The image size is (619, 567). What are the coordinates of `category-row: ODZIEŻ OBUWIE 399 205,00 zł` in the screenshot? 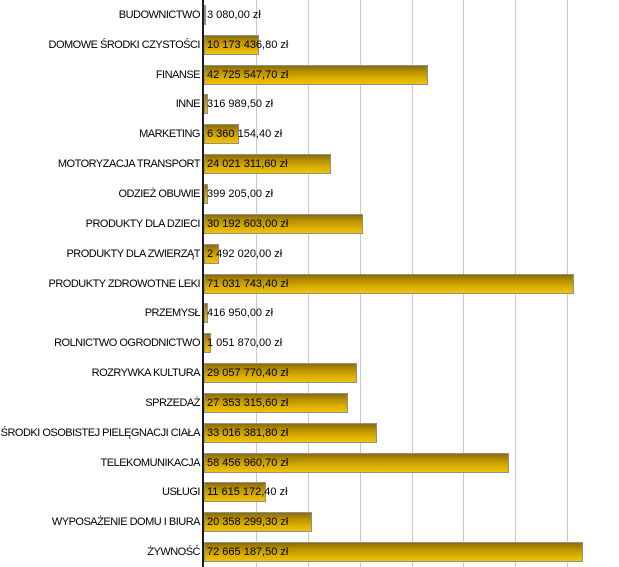 It's located at (309, 194).